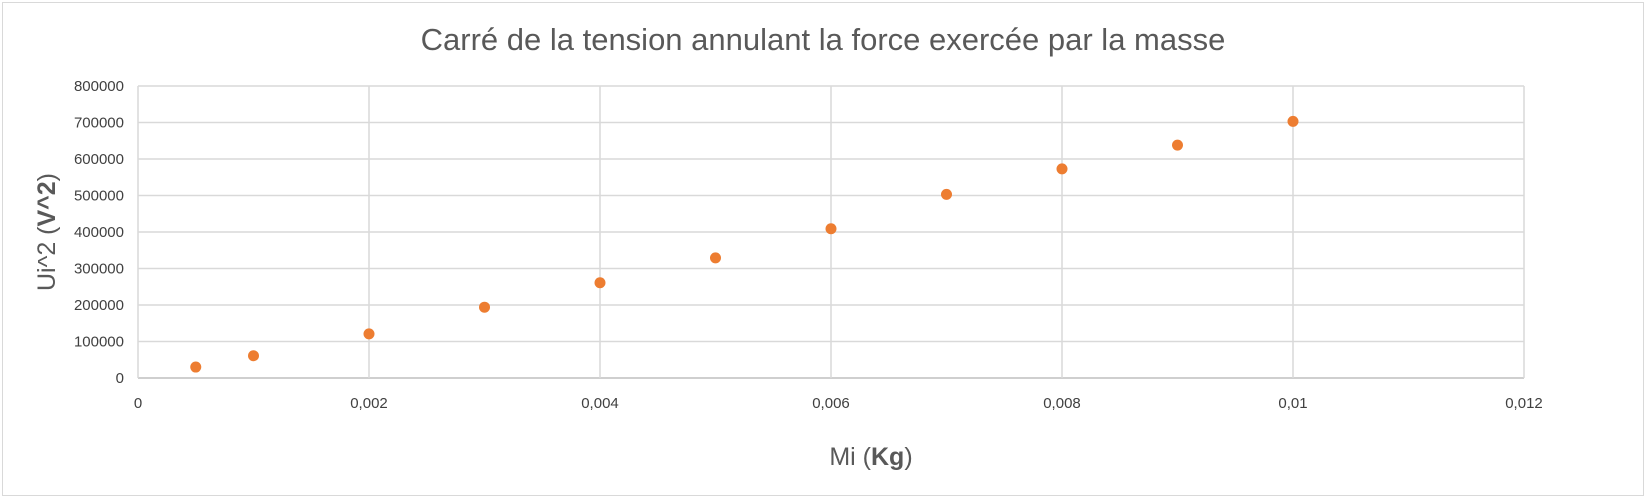 The height and width of the screenshot is (502, 1649). What do you see at coordinates (1062, 403) in the screenshot?
I see `x-tick-label: 0,008` at bounding box center [1062, 403].